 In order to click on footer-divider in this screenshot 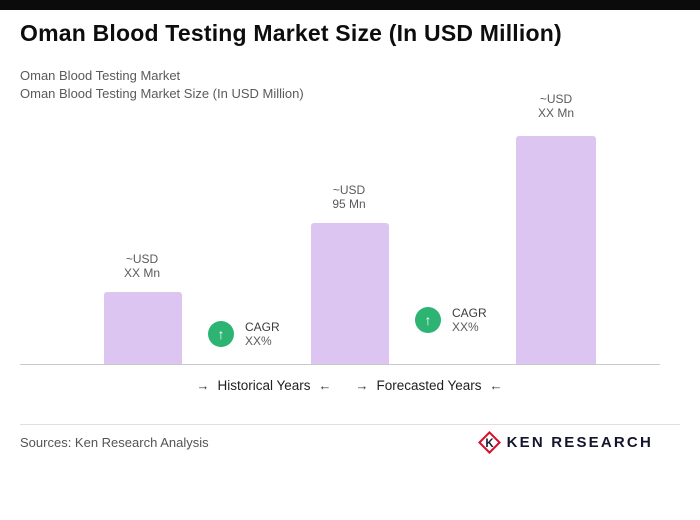, I will do `click(350, 424)`.